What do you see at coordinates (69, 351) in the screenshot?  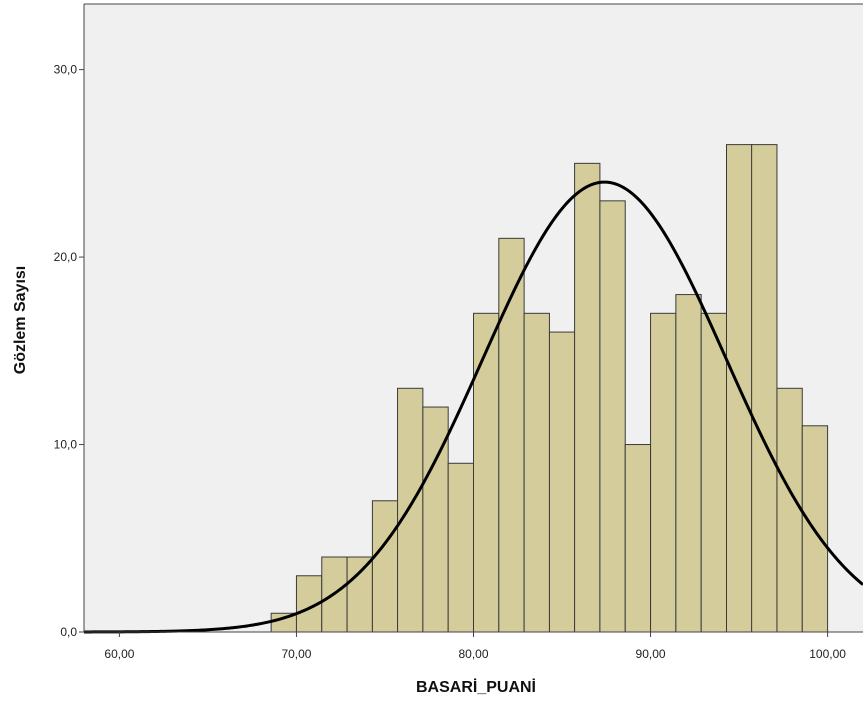 I see `y-axis-ticks: 0,0 10,0 20,0 30,0` at bounding box center [69, 351].